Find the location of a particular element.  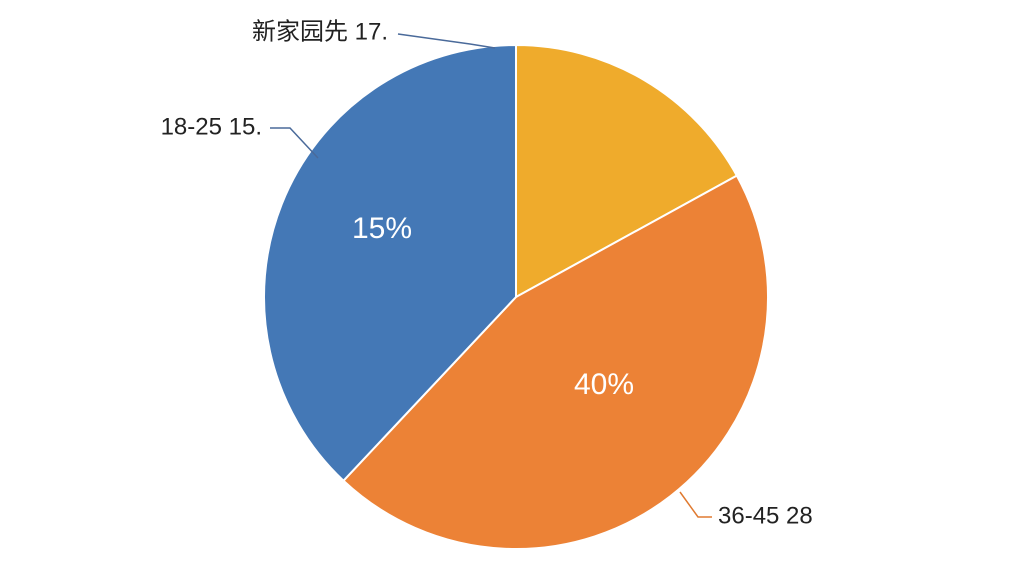

slice-annotation: 40% is located at coordinates (604, 384).